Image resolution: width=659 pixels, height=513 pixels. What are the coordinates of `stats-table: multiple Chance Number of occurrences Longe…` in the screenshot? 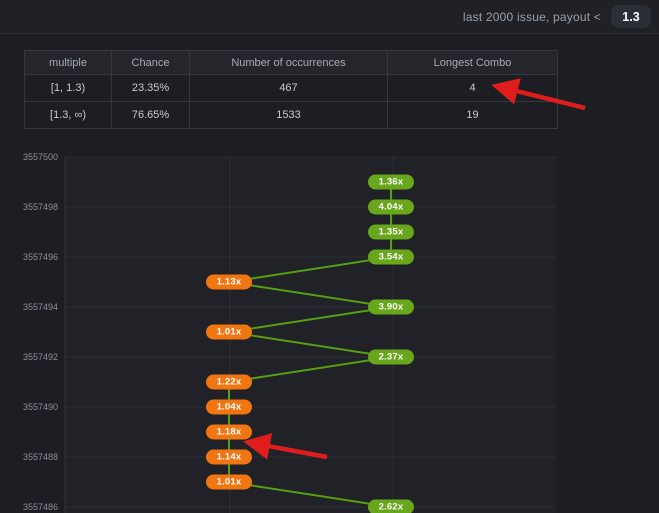 It's located at (291, 89).